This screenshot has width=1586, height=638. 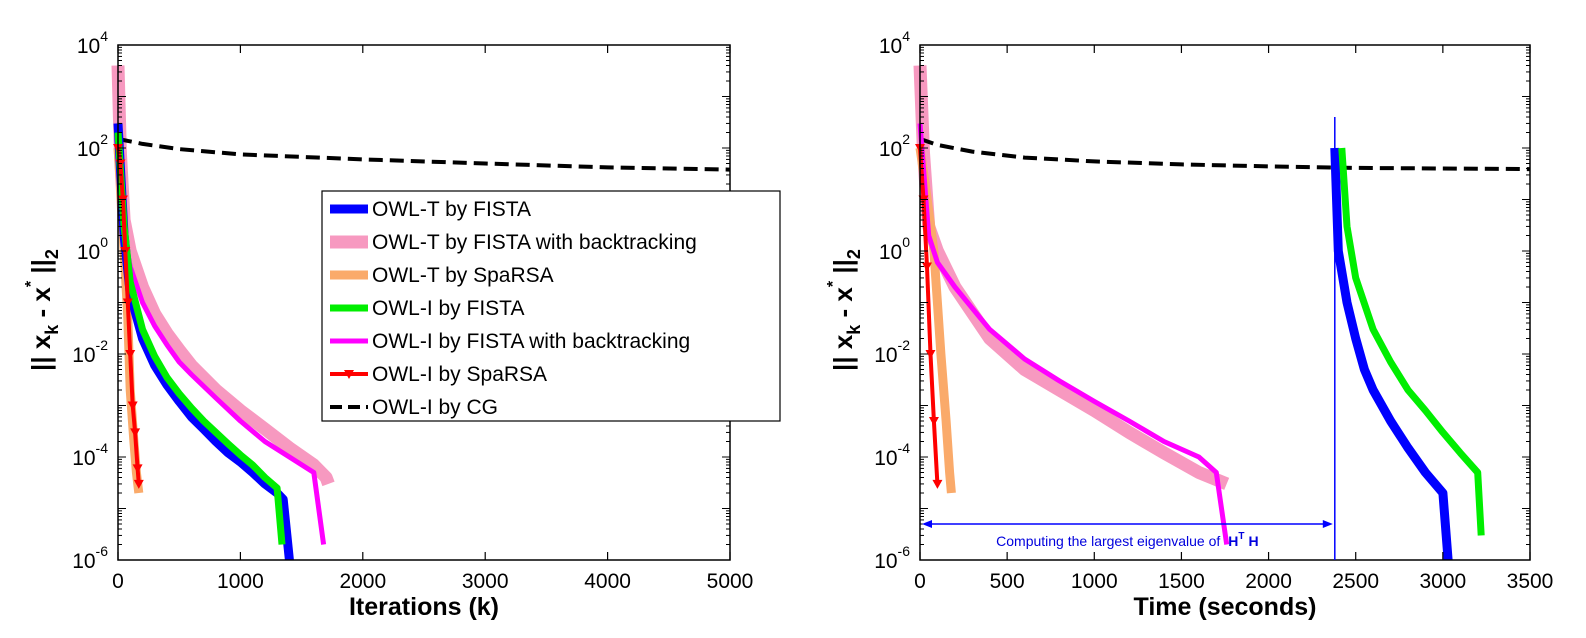 What do you see at coordinates (927, 524) in the screenshot?
I see `eigenvalue-arrowhead-left` at bounding box center [927, 524].